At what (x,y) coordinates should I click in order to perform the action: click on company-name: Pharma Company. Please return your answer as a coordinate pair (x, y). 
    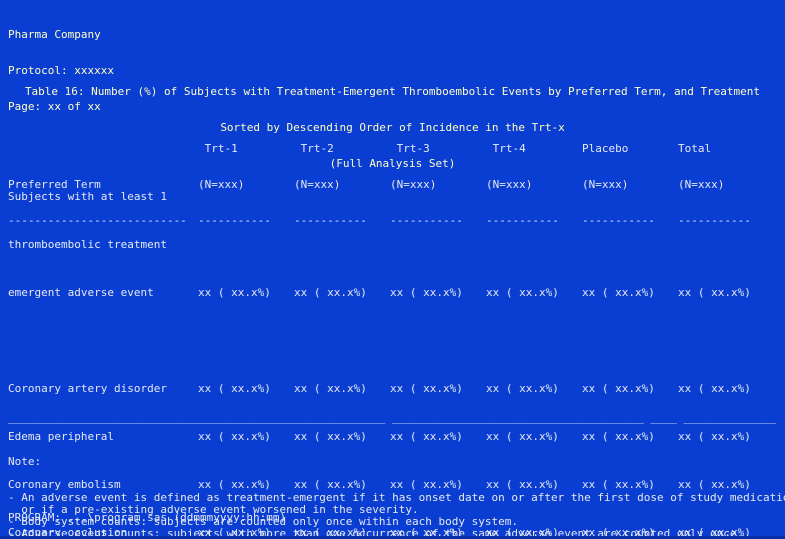
    Looking at the image, I should click on (54, 34).